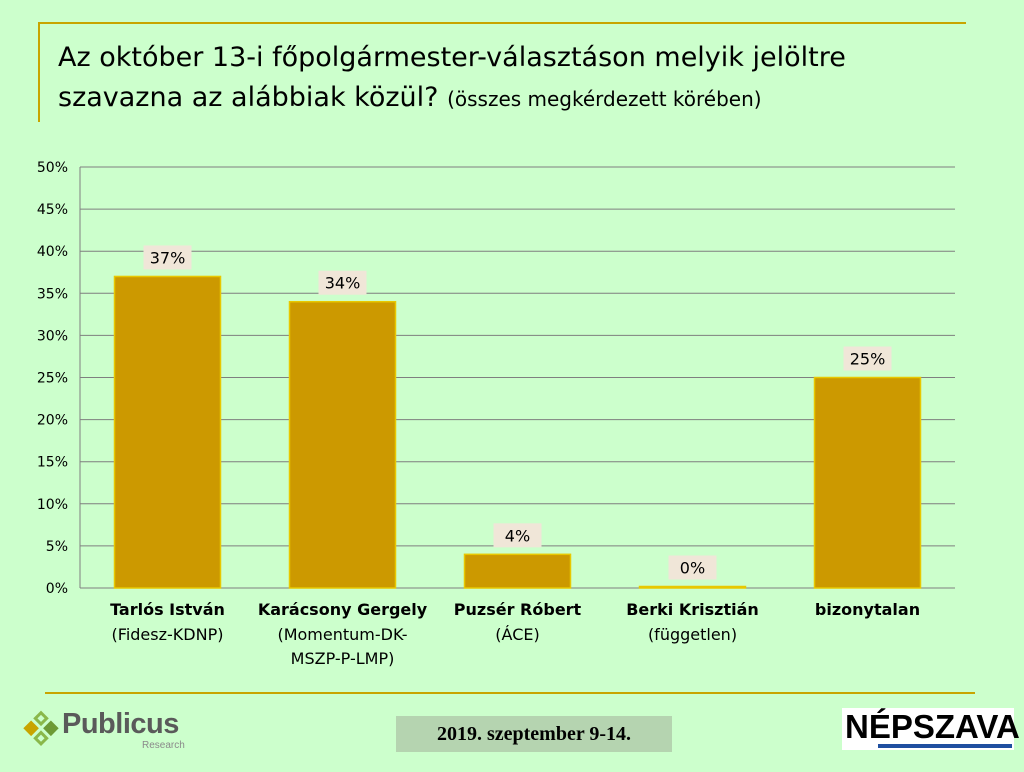 The image size is (1024, 772). What do you see at coordinates (39, 72) in the screenshot?
I see `title-frame-left` at bounding box center [39, 72].